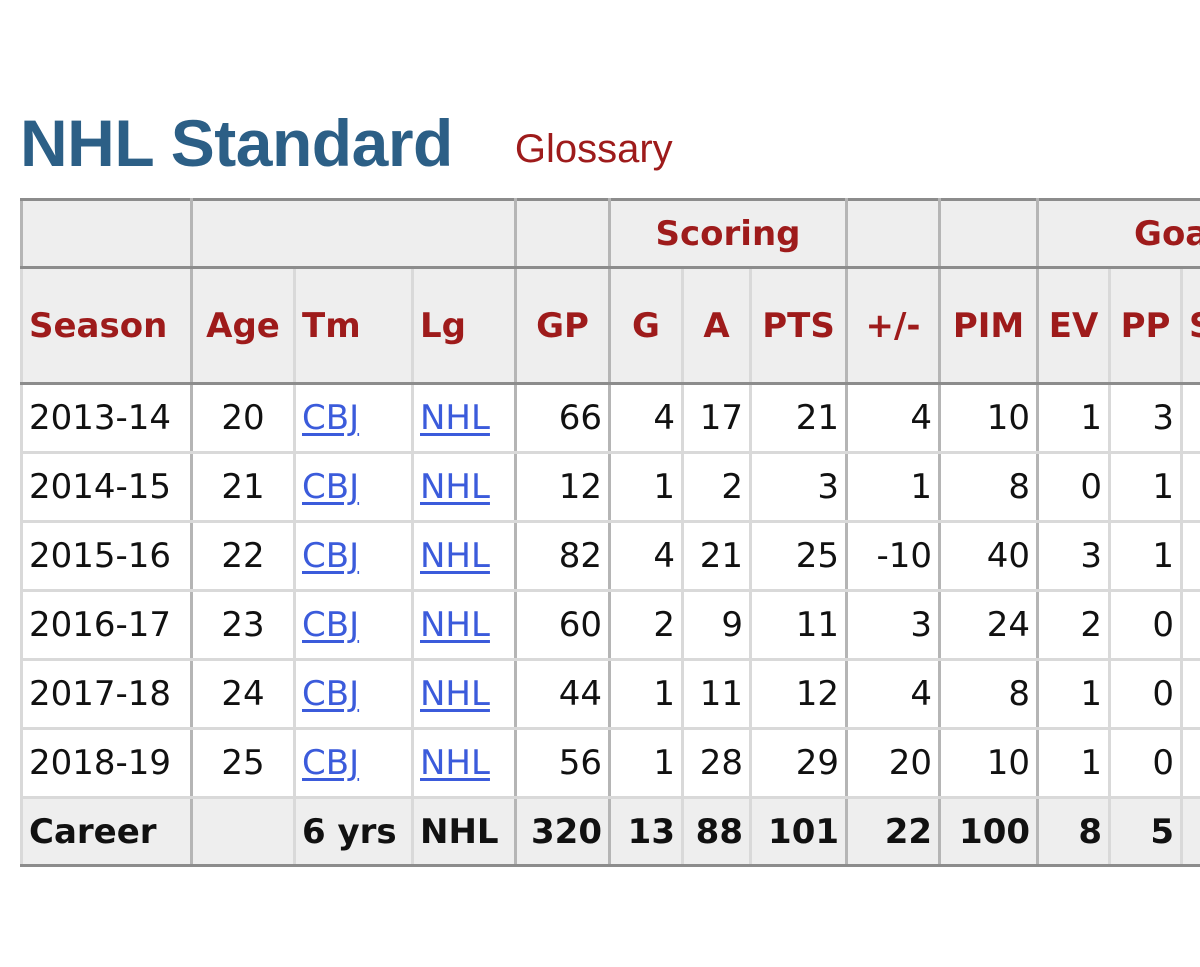 The height and width of the screenshot is (967, 1200). I want to click on cell-points: 11, so click(798, 625).